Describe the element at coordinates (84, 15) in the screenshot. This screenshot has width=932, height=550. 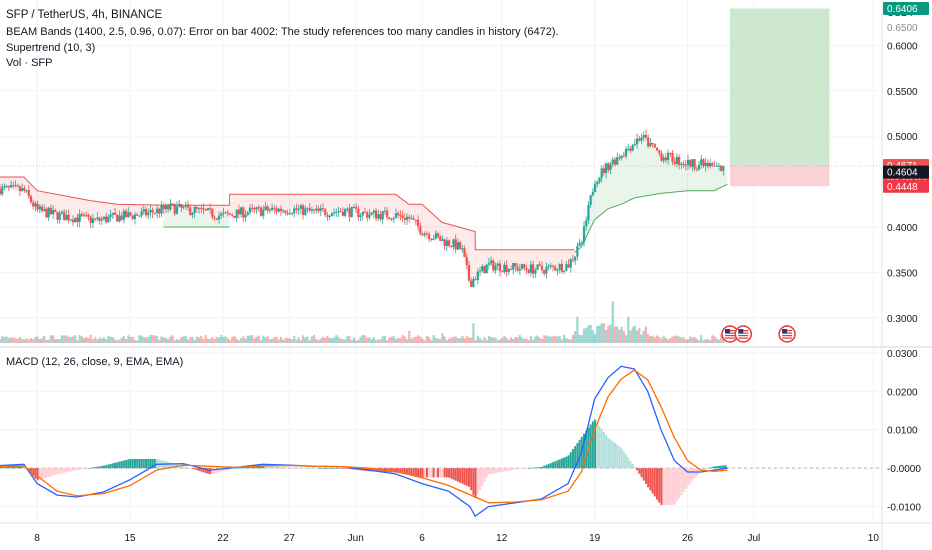
I see `symbol-legend: SFP / TetherUS, 4h, BINANCE` at that location.